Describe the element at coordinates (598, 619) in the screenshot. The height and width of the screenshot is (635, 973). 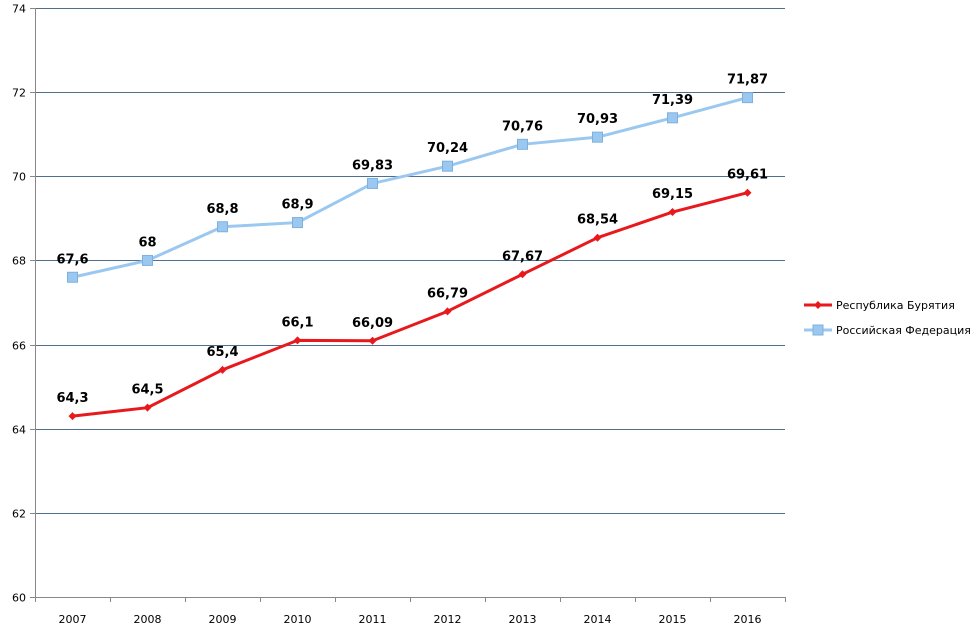
I see `x-tick-label: 2014` at that location.